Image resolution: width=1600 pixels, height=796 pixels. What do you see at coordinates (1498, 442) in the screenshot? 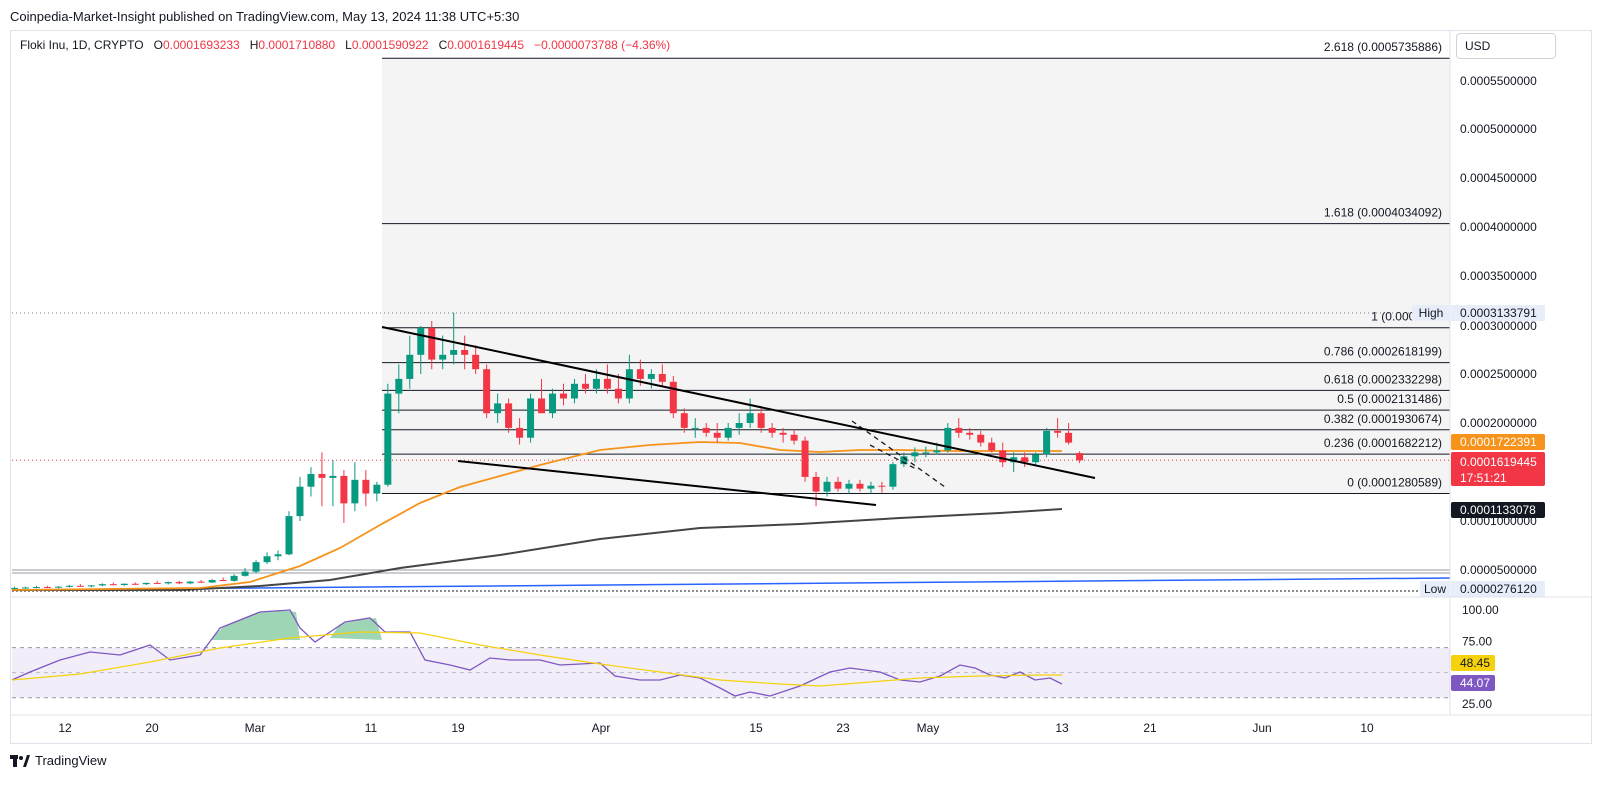
I see `ema50-badge: 0.0001722391` at bounding box center [1498, 442].